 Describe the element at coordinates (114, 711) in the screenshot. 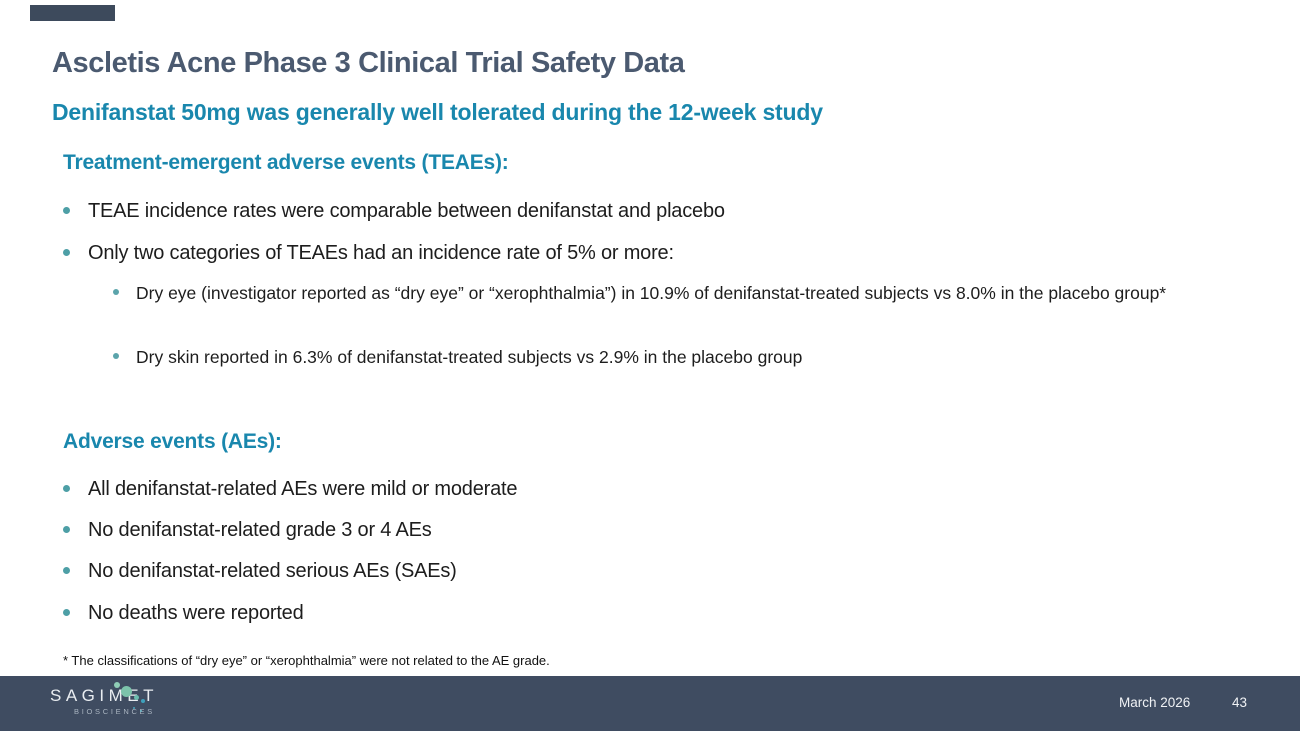

I see `logo-tagline: BIOSCIENCES` at that location.